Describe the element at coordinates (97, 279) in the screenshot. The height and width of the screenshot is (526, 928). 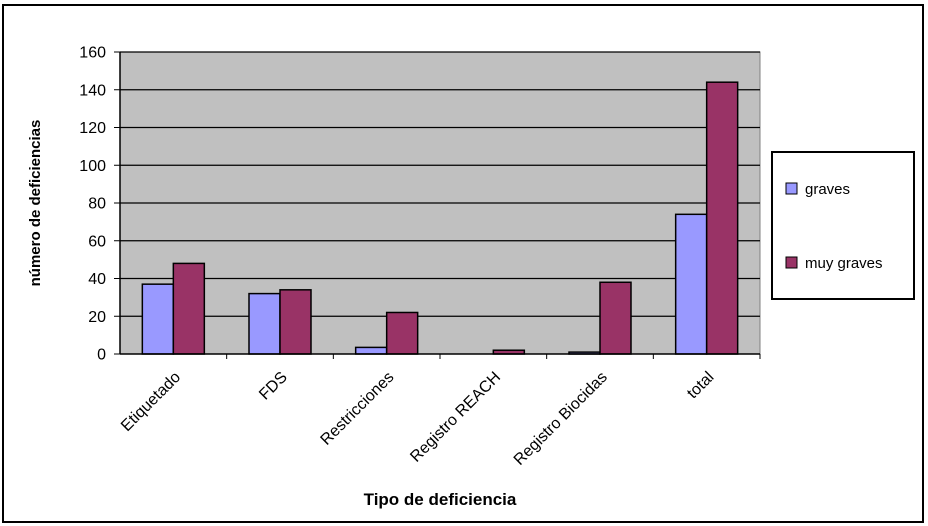
I see `y-tick-label: 40` at that location.